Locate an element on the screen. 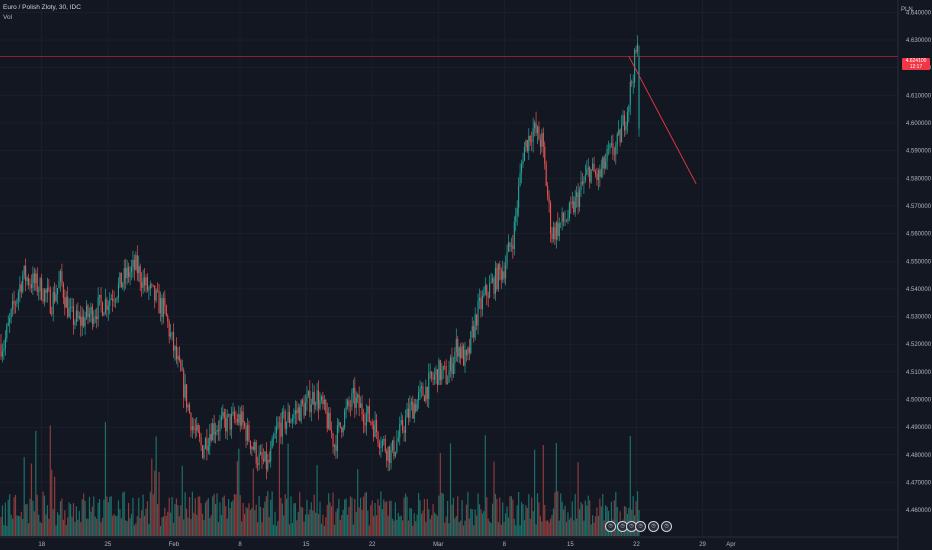 The image size is (932, 550). time-tick-label: 22 is located at coordinates (372, 545).